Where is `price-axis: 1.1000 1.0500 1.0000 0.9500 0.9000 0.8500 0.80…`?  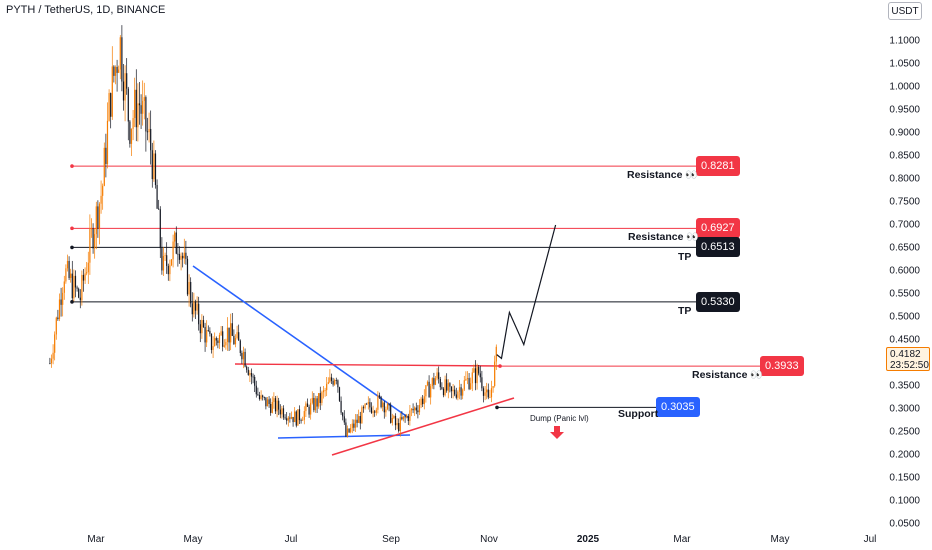
price-axis: 1.1000 1.0500 1.0000 0.9500 0.9000 0.8500 0.80… is located at coordinates (900, 265).